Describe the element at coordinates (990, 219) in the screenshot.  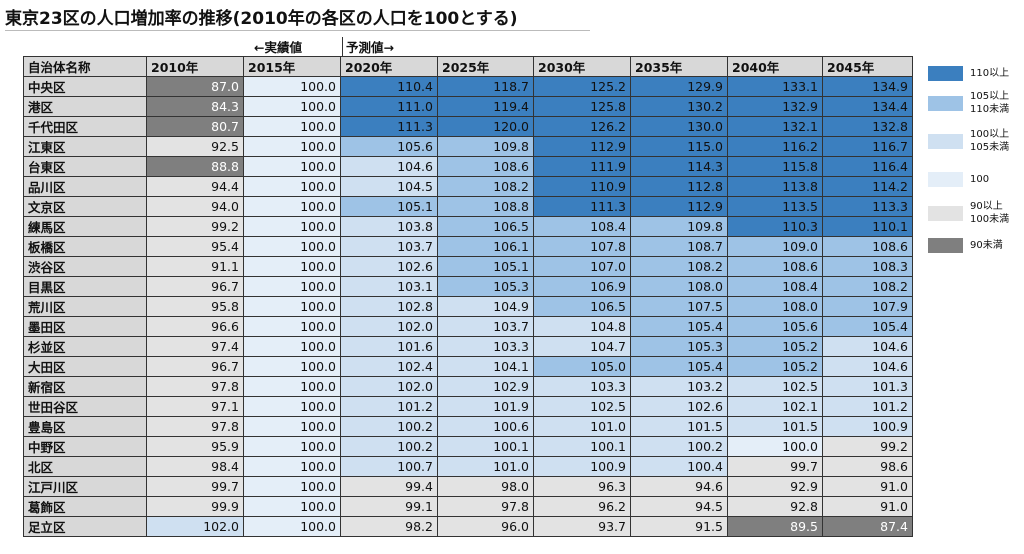
I see `legend-label-line: 100未満` at that location.